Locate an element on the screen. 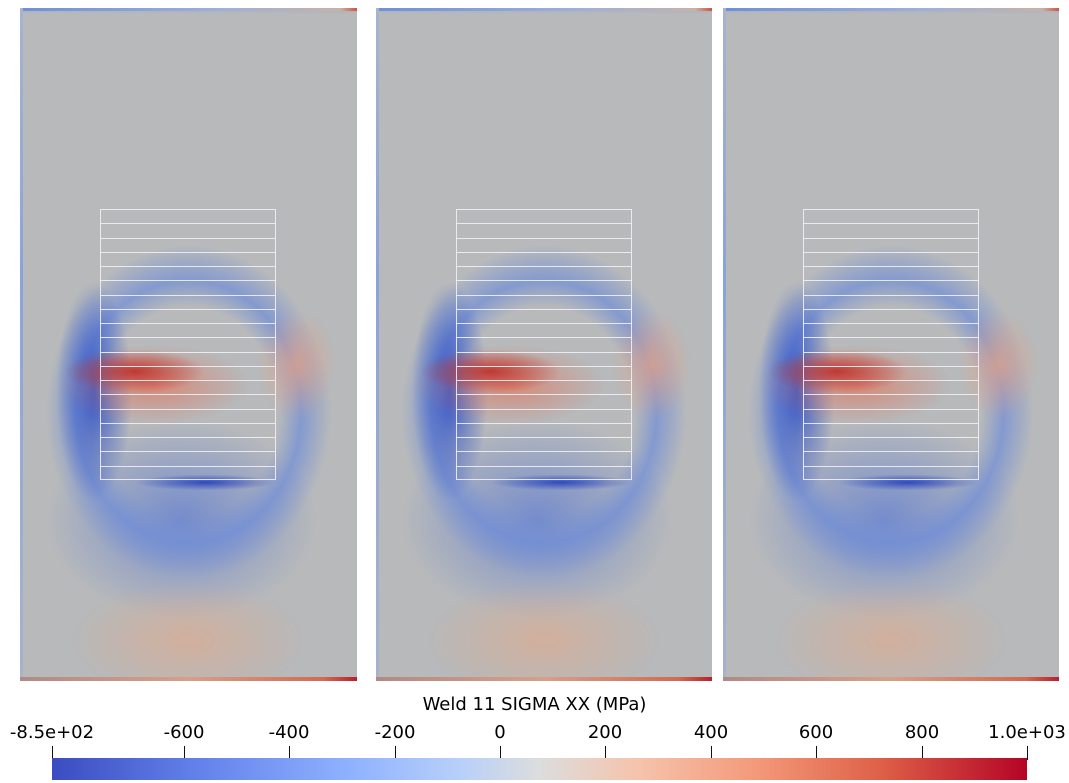 The image size is (1069, 783). colorbar-tick-label: 0 is located at coordinates (500, 732).